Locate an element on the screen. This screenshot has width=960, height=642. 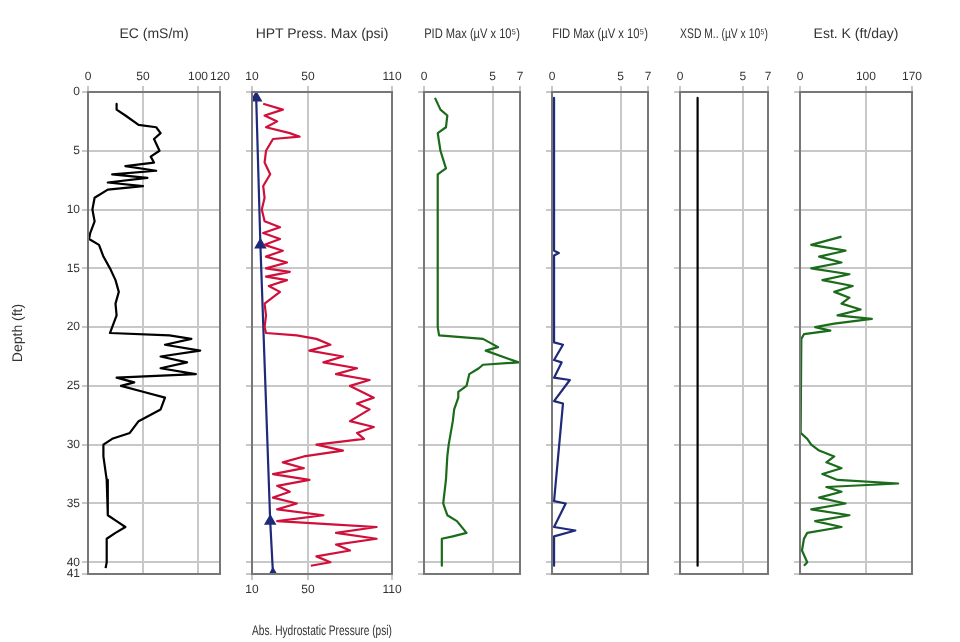
x-axis-title: Abs. Hydrostatic Pressure (psi) is located at coordinates (322, 632).